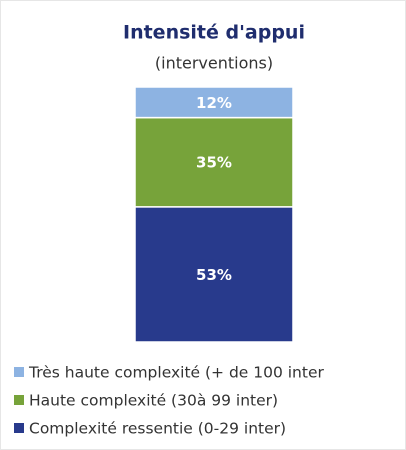 This screenshot has height=450, width=406. What do you see at coordinates (153, 401) in the screenshot?
I see `legend-label: Haute complexité (30à 99 inter)` at bounding box center [153, 401].